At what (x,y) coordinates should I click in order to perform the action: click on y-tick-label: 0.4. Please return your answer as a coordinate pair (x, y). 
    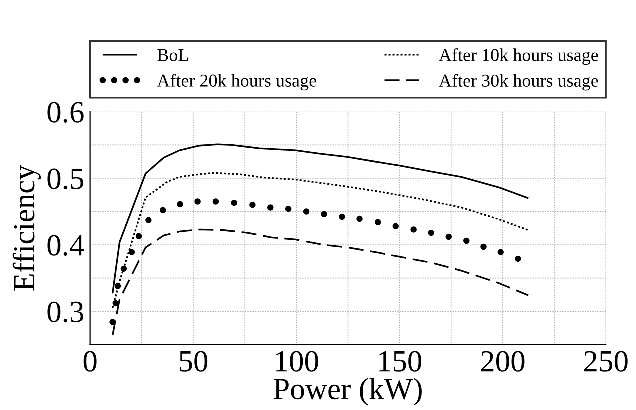
    Looking at the image, I should click on (66, 245).